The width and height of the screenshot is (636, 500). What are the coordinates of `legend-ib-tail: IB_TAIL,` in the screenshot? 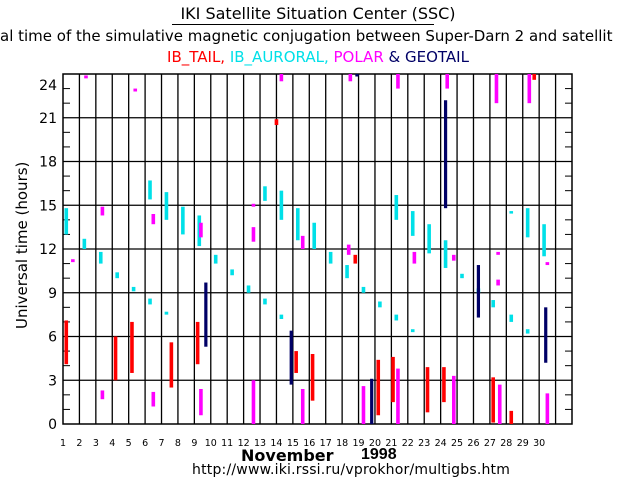 It's located at (196, 57).